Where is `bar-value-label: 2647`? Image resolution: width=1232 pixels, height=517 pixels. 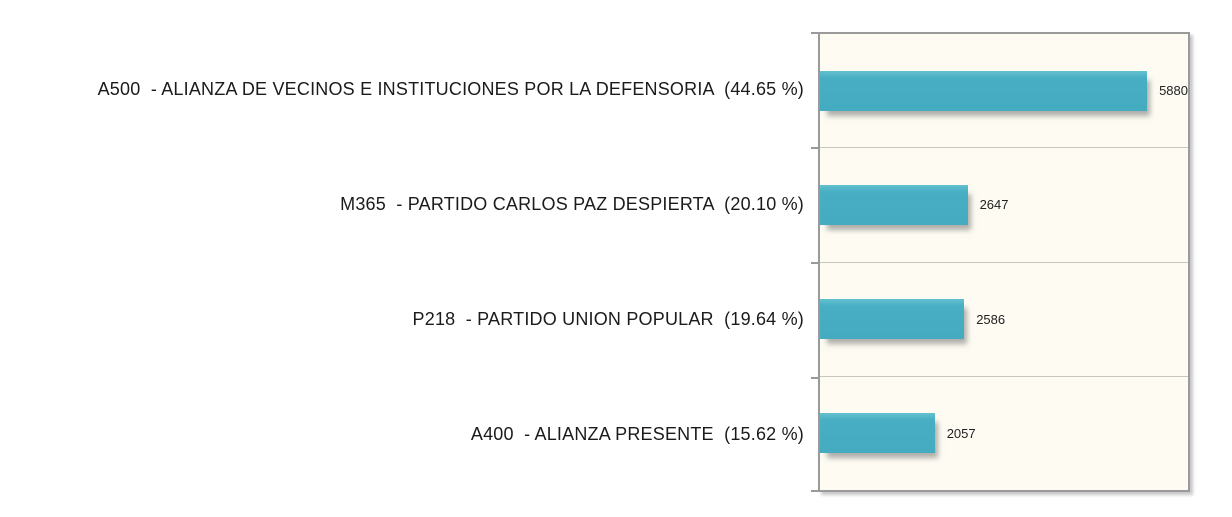
bar-value-label: 2647 is located at coordinates (994, 205).